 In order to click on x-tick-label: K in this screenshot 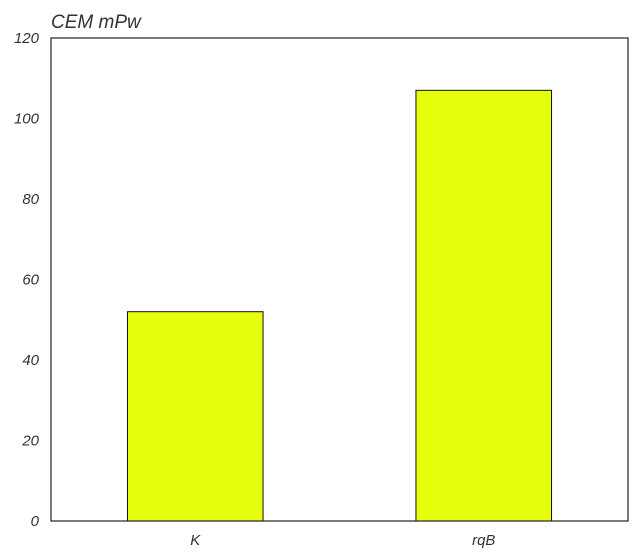, I will do `click(195, 540)`.